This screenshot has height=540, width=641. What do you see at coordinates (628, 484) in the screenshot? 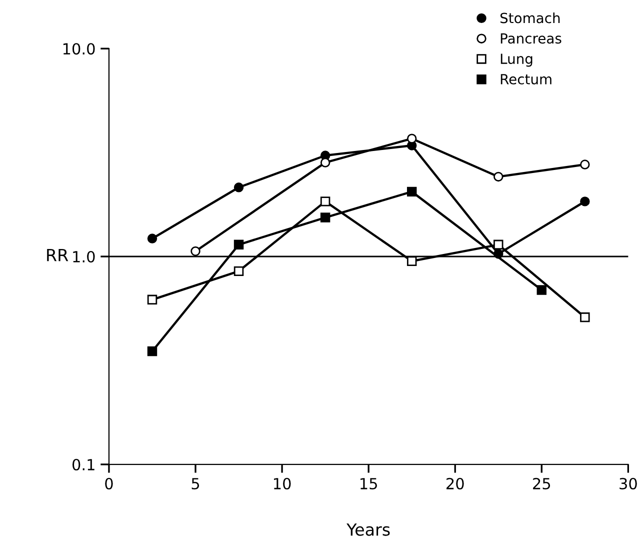
I see `x-tick-label: 30` at bounding box center [628, 484].